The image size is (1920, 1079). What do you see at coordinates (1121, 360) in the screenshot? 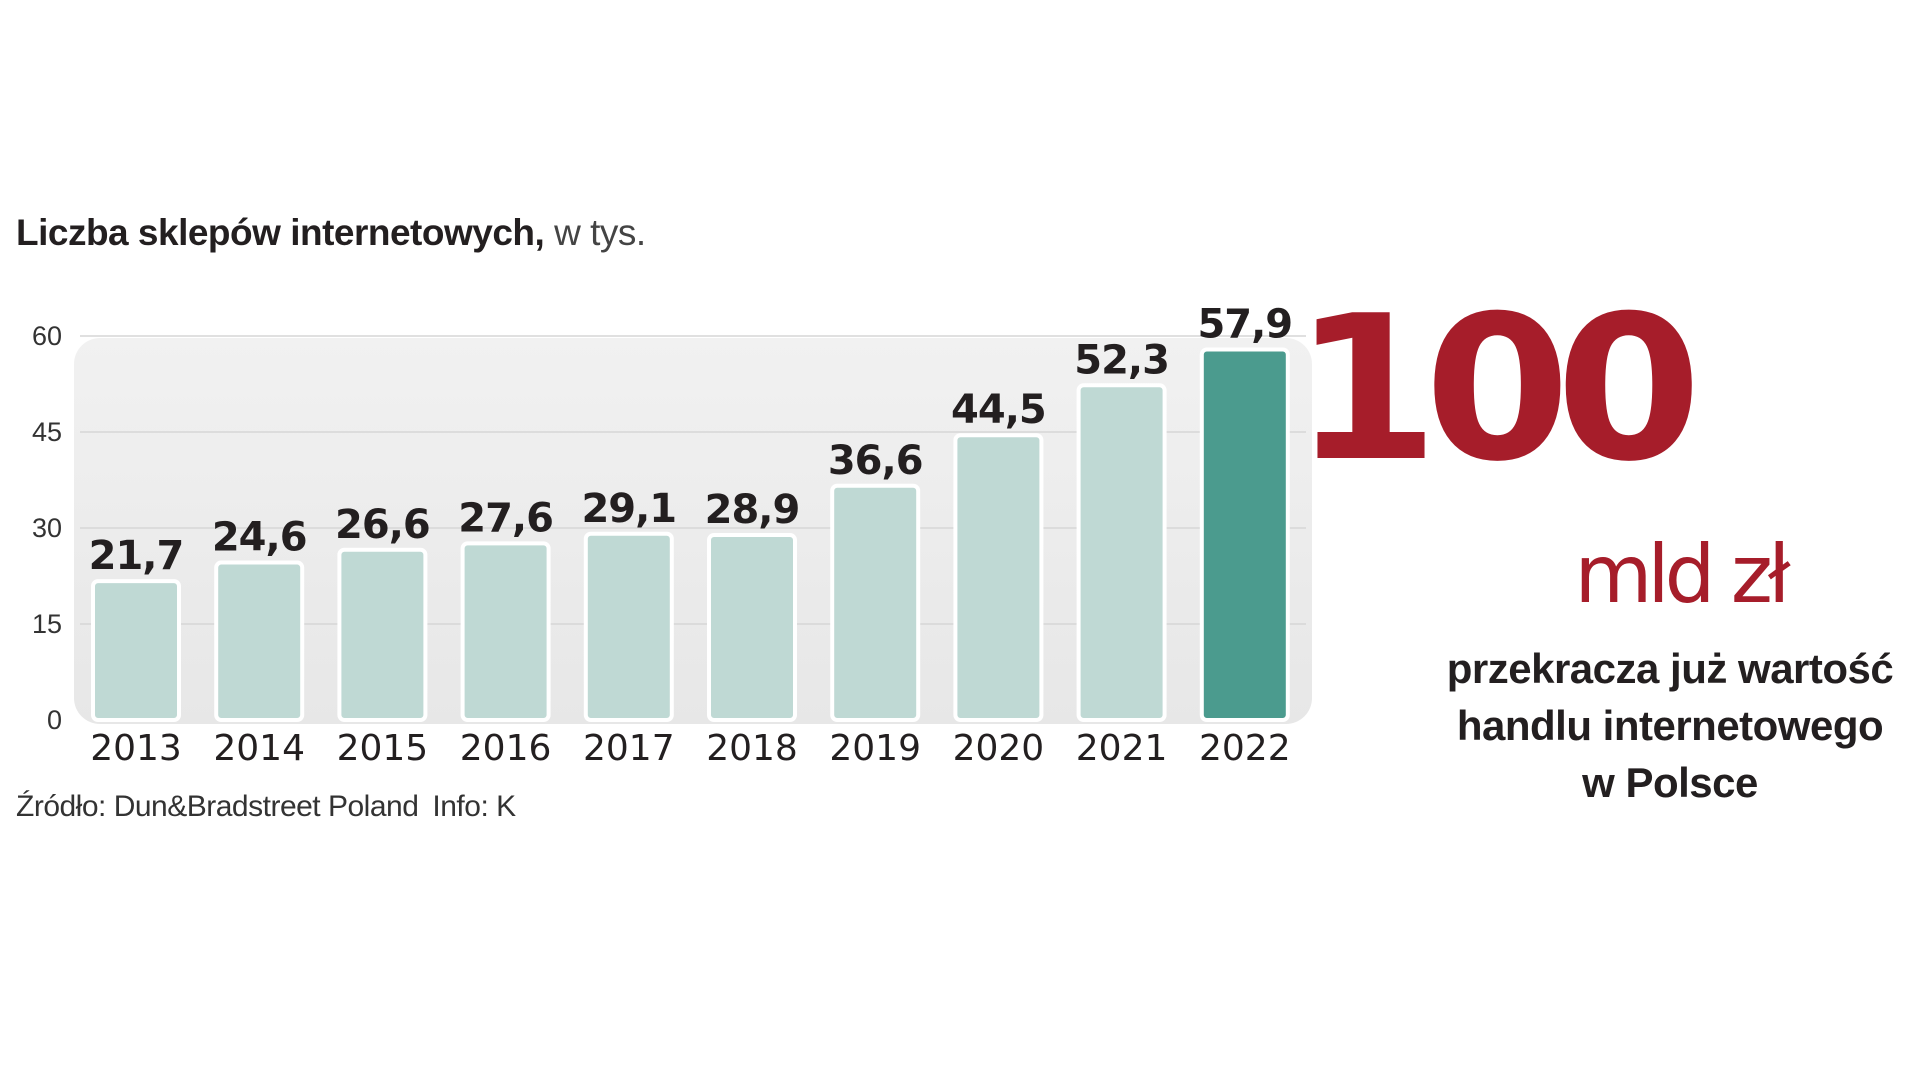
I see `bar-value-label: 52,3` at bounding box center [1121, 360].